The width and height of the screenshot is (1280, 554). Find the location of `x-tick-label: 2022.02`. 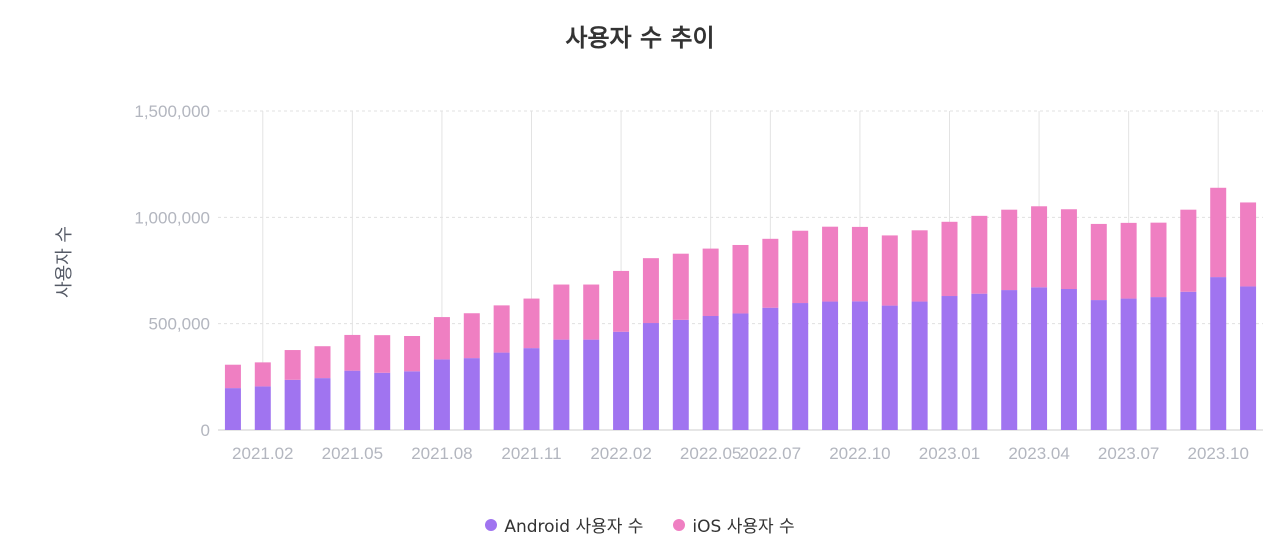

x-tick-label: 2022.02 is located at coordinates (620, 453).